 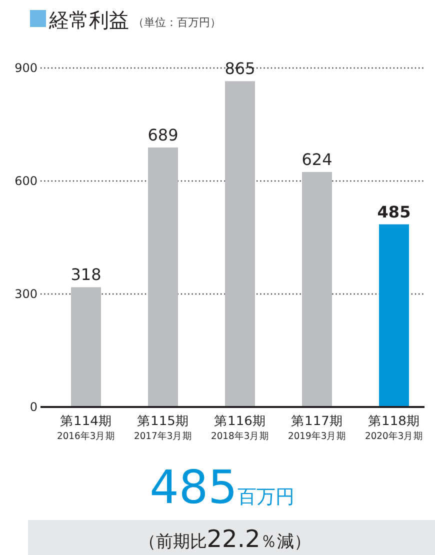 I want to click on data-label: 865, so click(x=240, y=68).